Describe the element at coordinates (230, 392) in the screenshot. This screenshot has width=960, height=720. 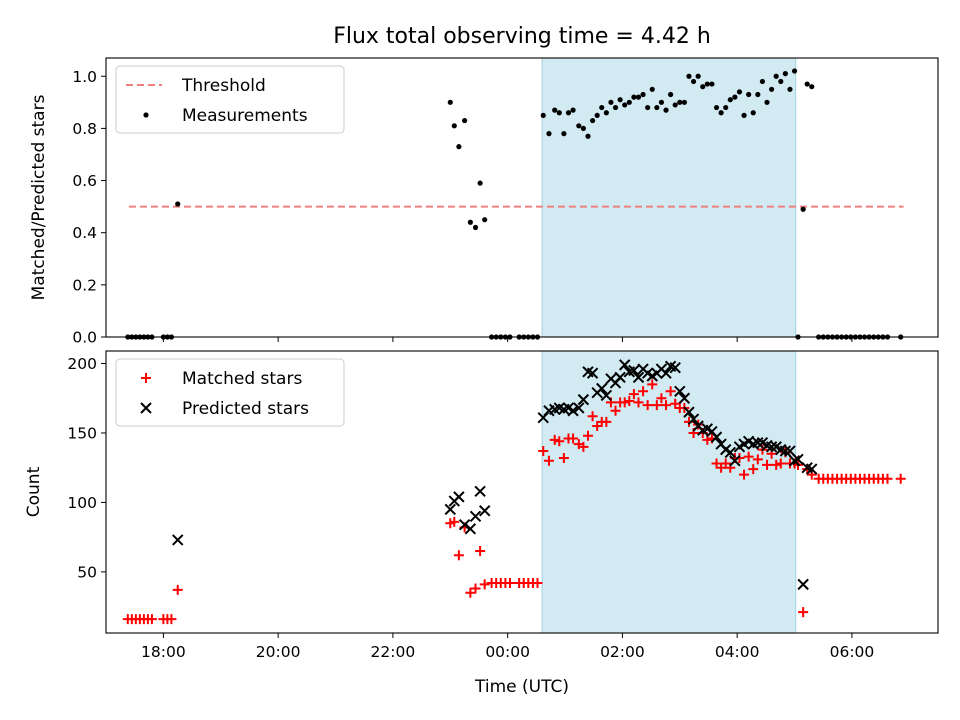
I see `legend-box` at that location.